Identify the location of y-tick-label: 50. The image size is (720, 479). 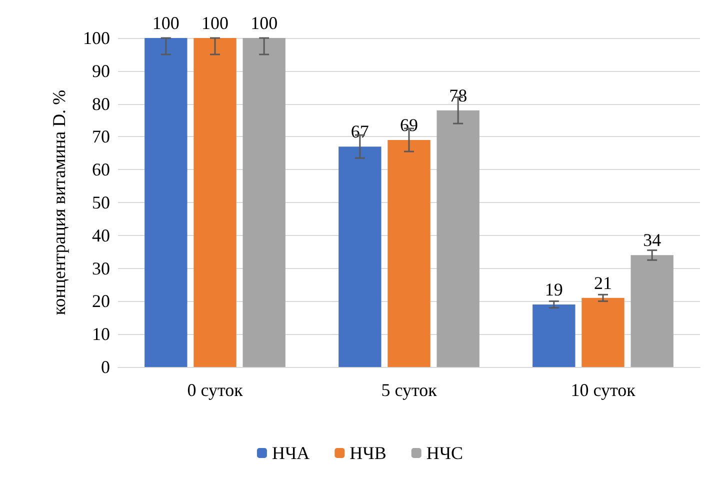
(101, 202).